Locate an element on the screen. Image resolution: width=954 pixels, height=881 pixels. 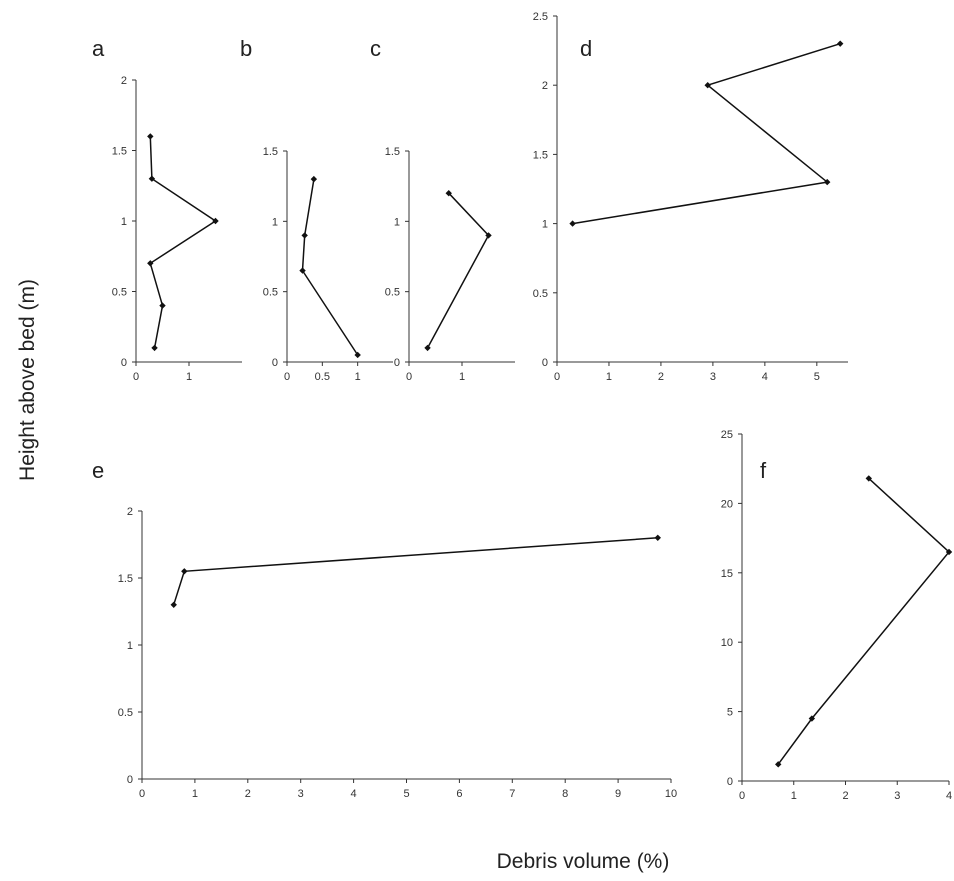
panel-letter-b: b is located at coordinates (246, 48).